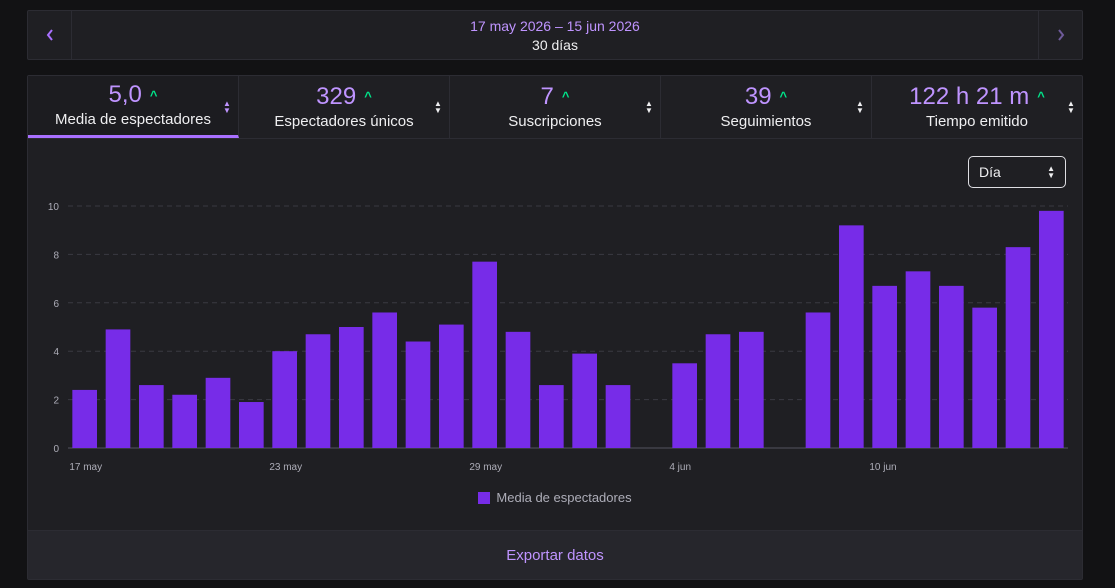  What do you see at coordinates (1051, 172) in the screenshot?
I see `select-chevron-icon: ▲ ▼` at bounding box center [1051, 172].